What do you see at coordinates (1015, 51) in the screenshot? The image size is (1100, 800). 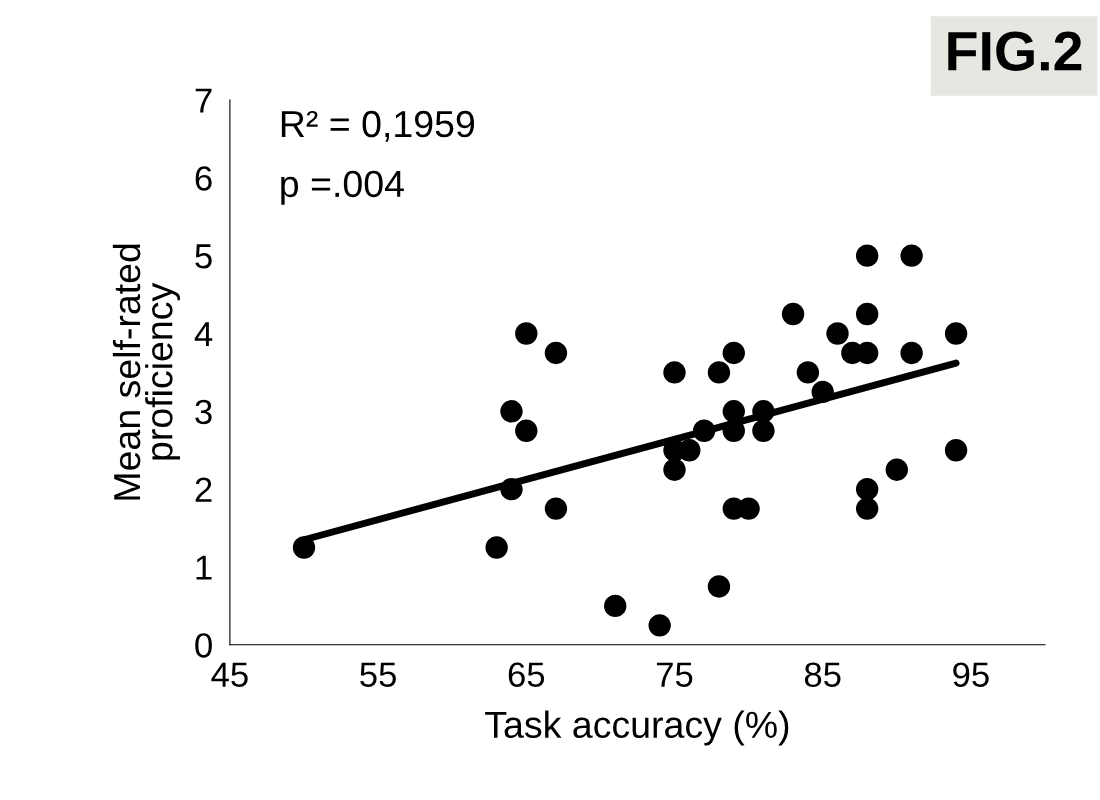 I see `chart-title: FIG.2` at bounding box center [1015, 51].